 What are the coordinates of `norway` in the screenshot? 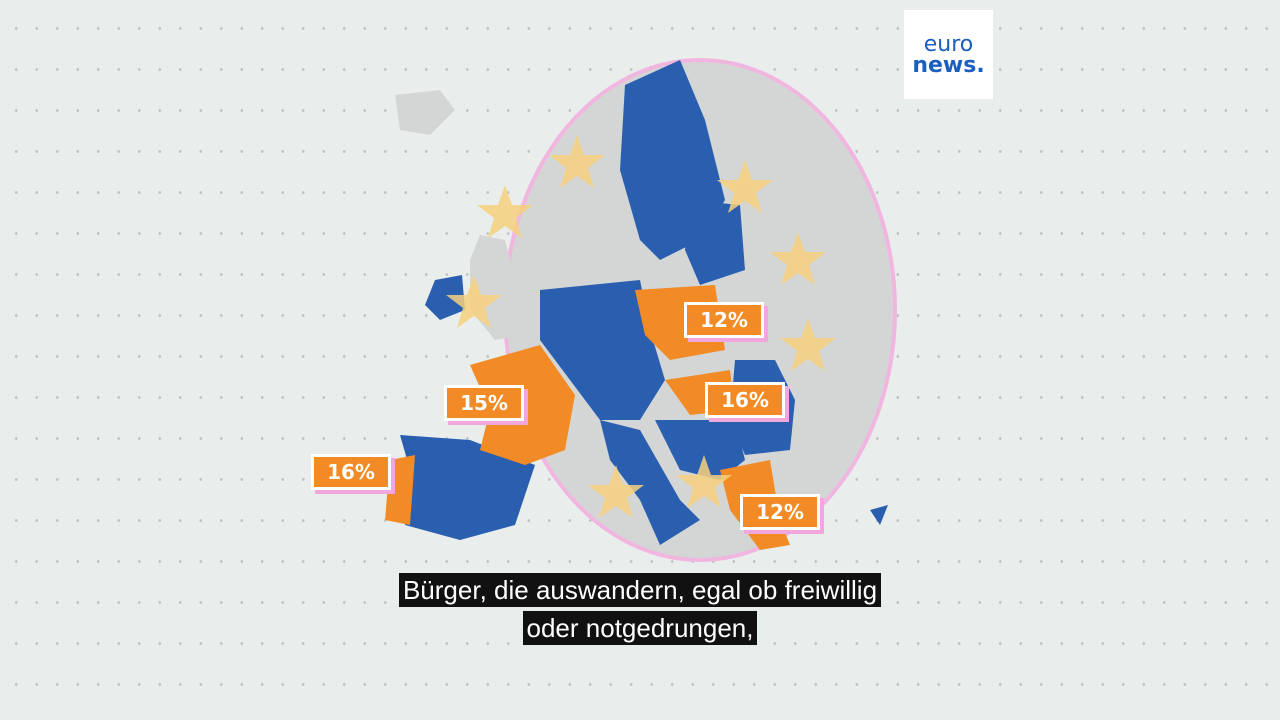 It's located at (585, 210).